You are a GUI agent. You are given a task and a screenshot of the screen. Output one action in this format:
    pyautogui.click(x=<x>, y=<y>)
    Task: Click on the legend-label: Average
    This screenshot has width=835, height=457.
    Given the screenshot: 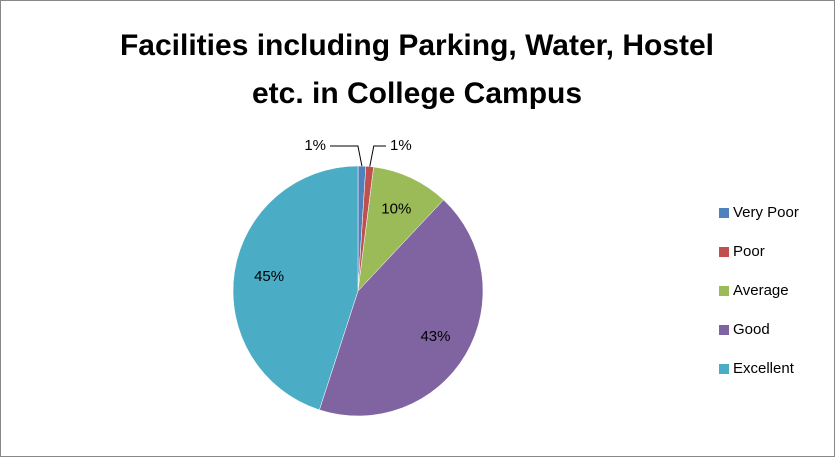 What is the action you would take?
    pyautogui.click(x=761, y=290)
    